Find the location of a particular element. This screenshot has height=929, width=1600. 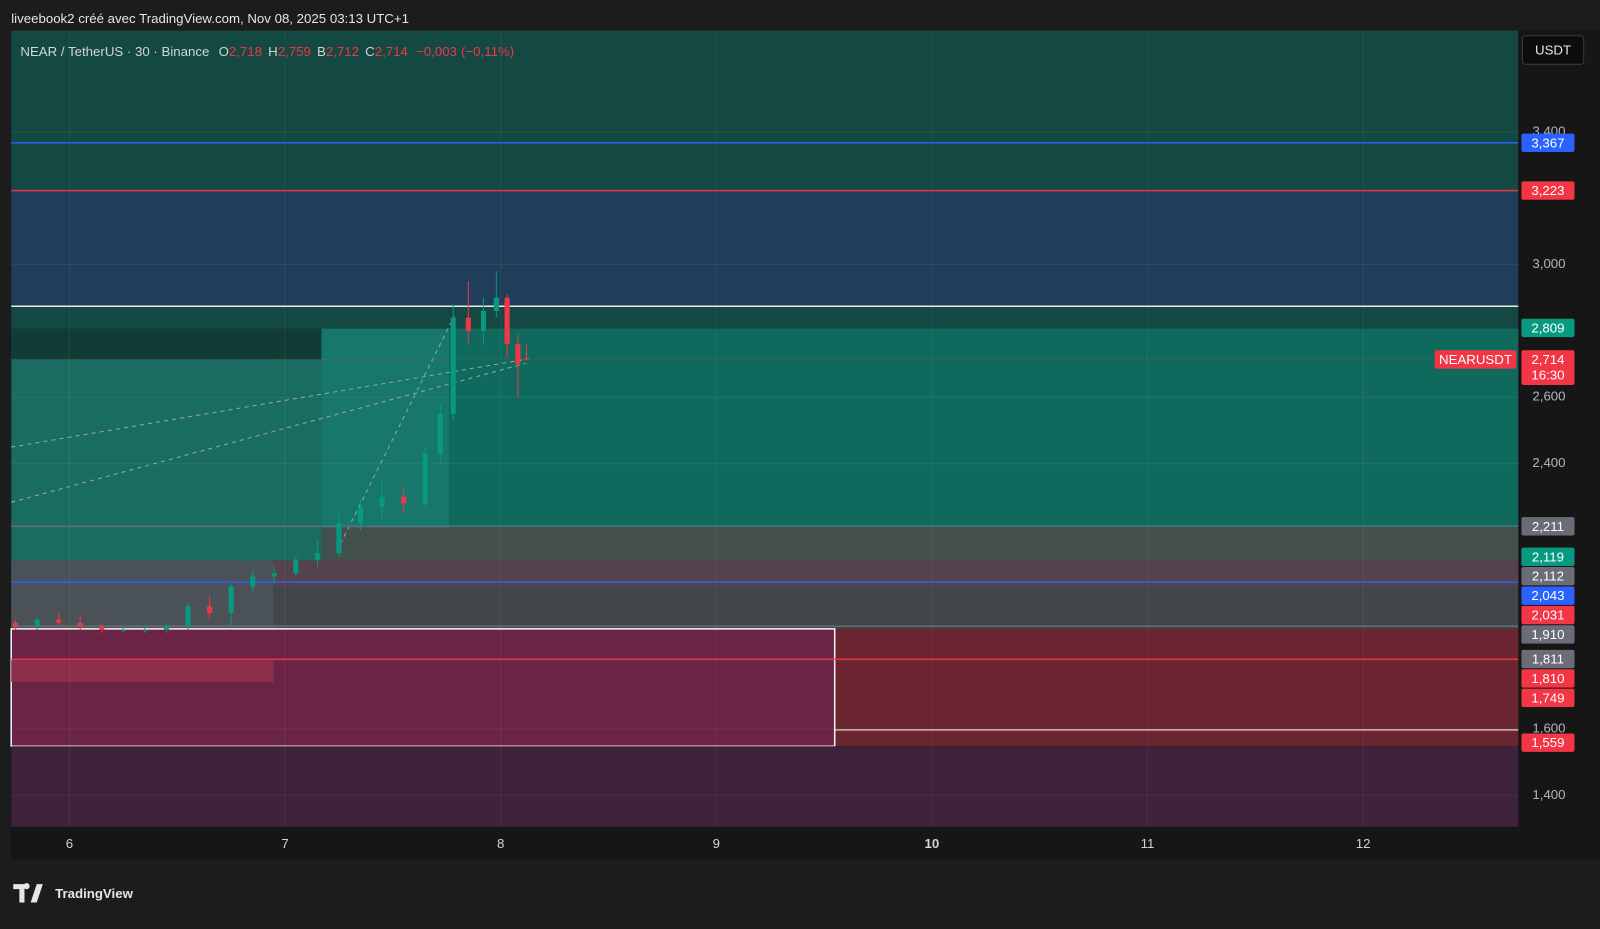

logo-mark is located at coordinates (28, 893).